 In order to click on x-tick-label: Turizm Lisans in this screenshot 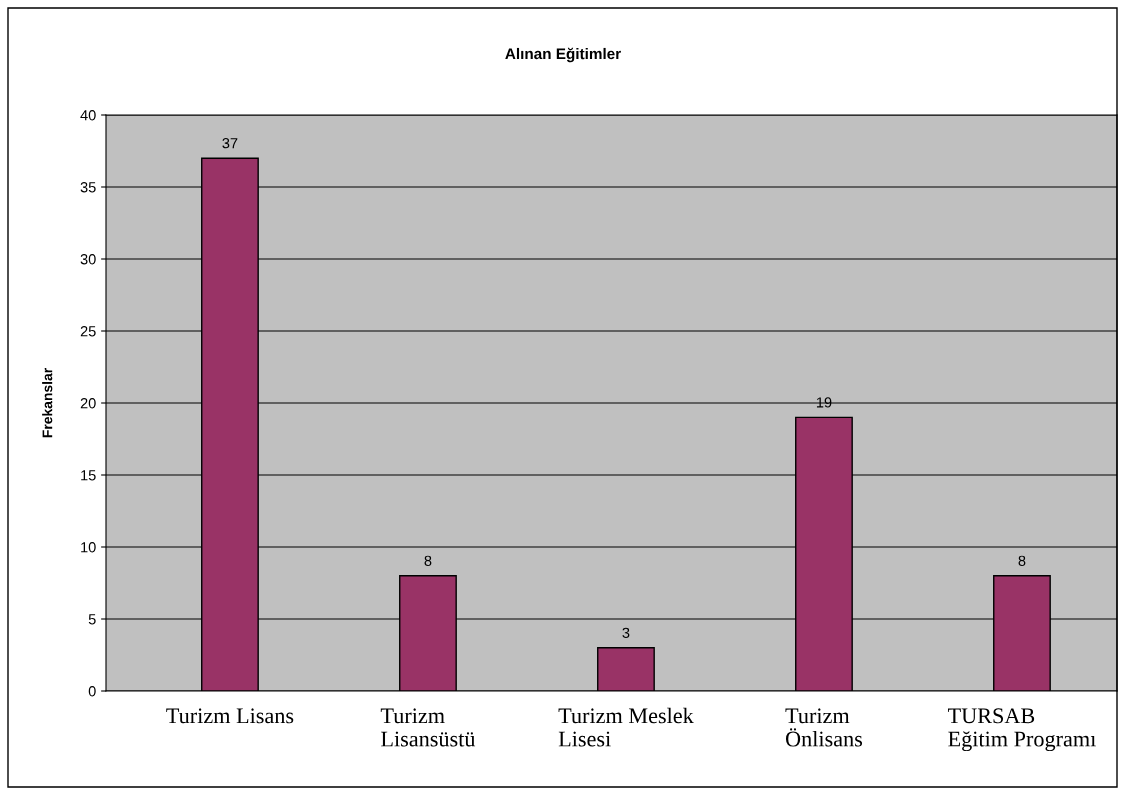, I will do `click(230, 716)`.